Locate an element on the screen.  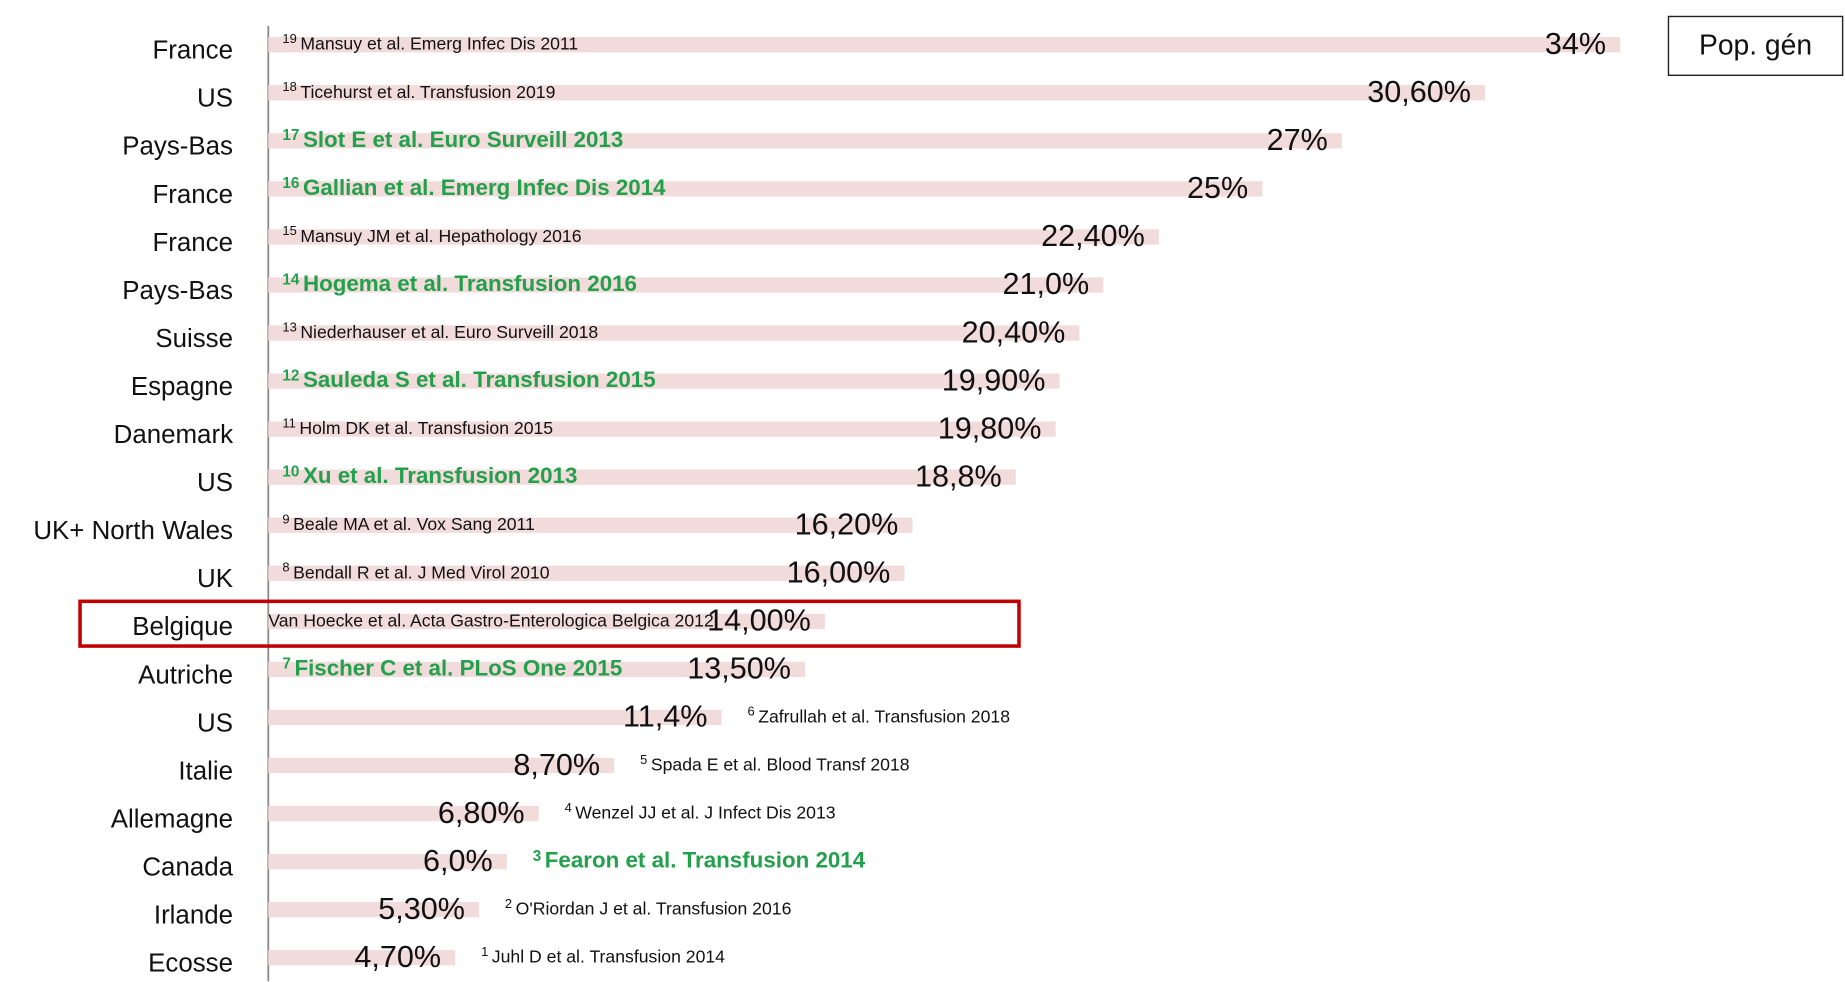
value-label: 30,60% is located at coordinates (1419, 92).